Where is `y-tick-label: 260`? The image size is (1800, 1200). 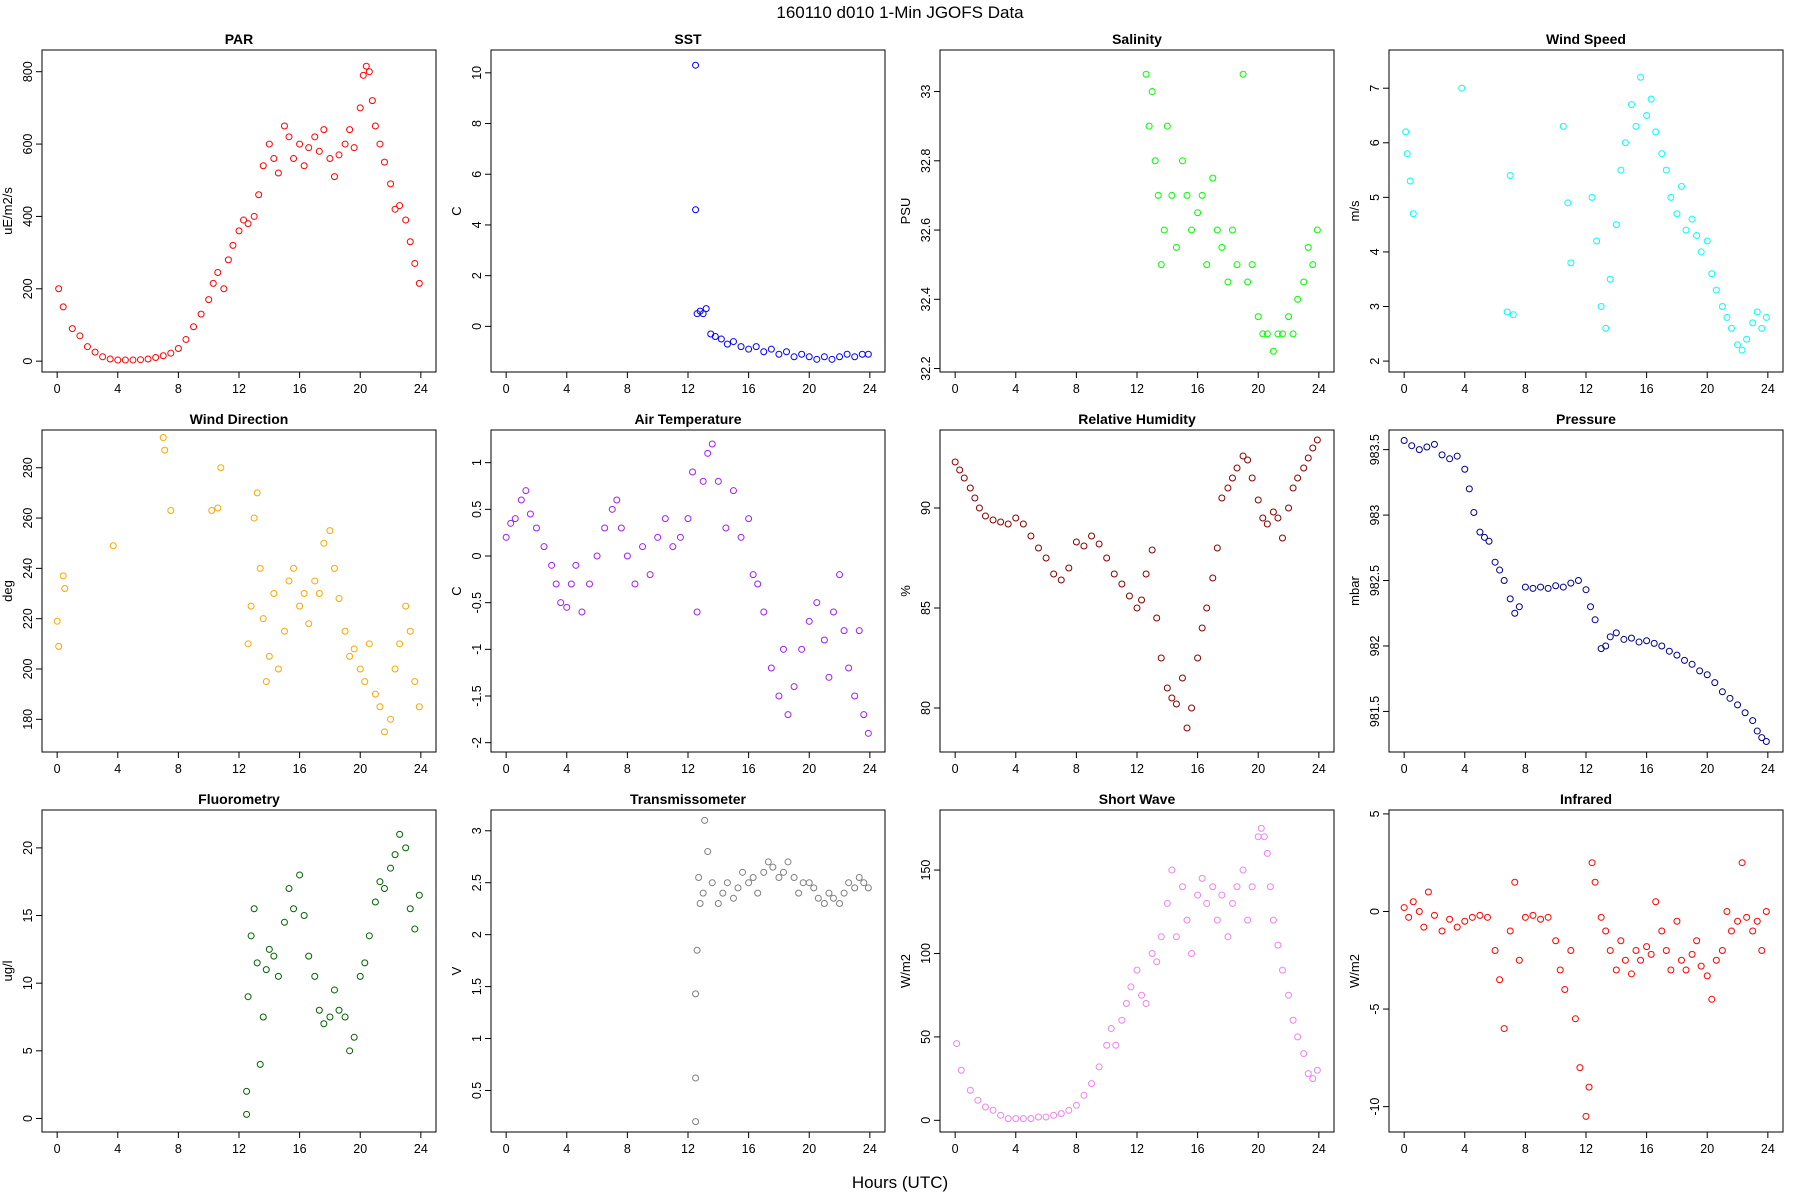
y-tick-label: 260 is located at coordinates (28, 518).